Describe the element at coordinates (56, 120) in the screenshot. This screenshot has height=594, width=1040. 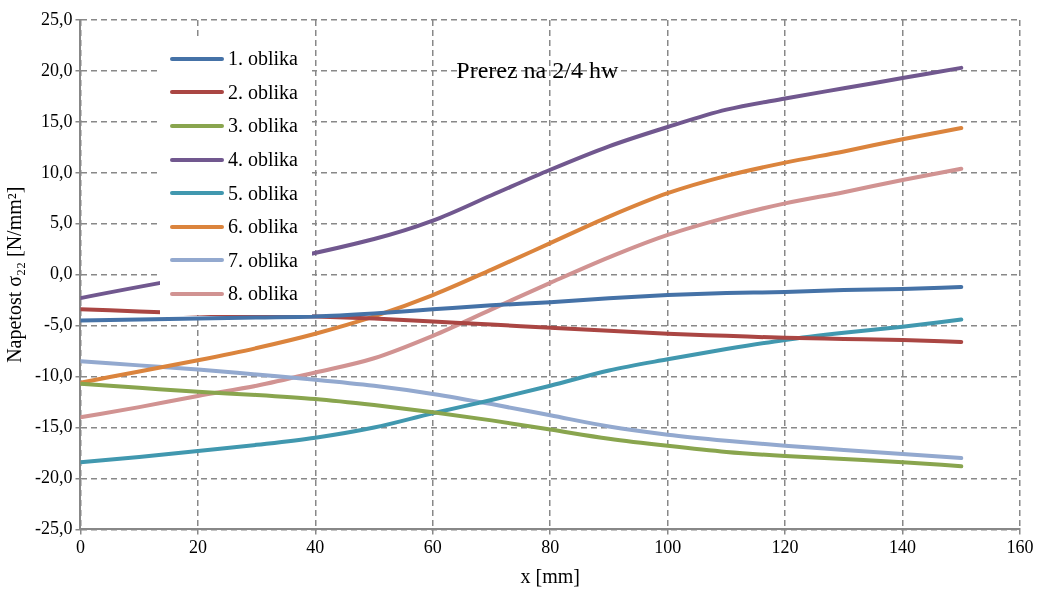
I see `y-tick-label: 15,0` at that location.